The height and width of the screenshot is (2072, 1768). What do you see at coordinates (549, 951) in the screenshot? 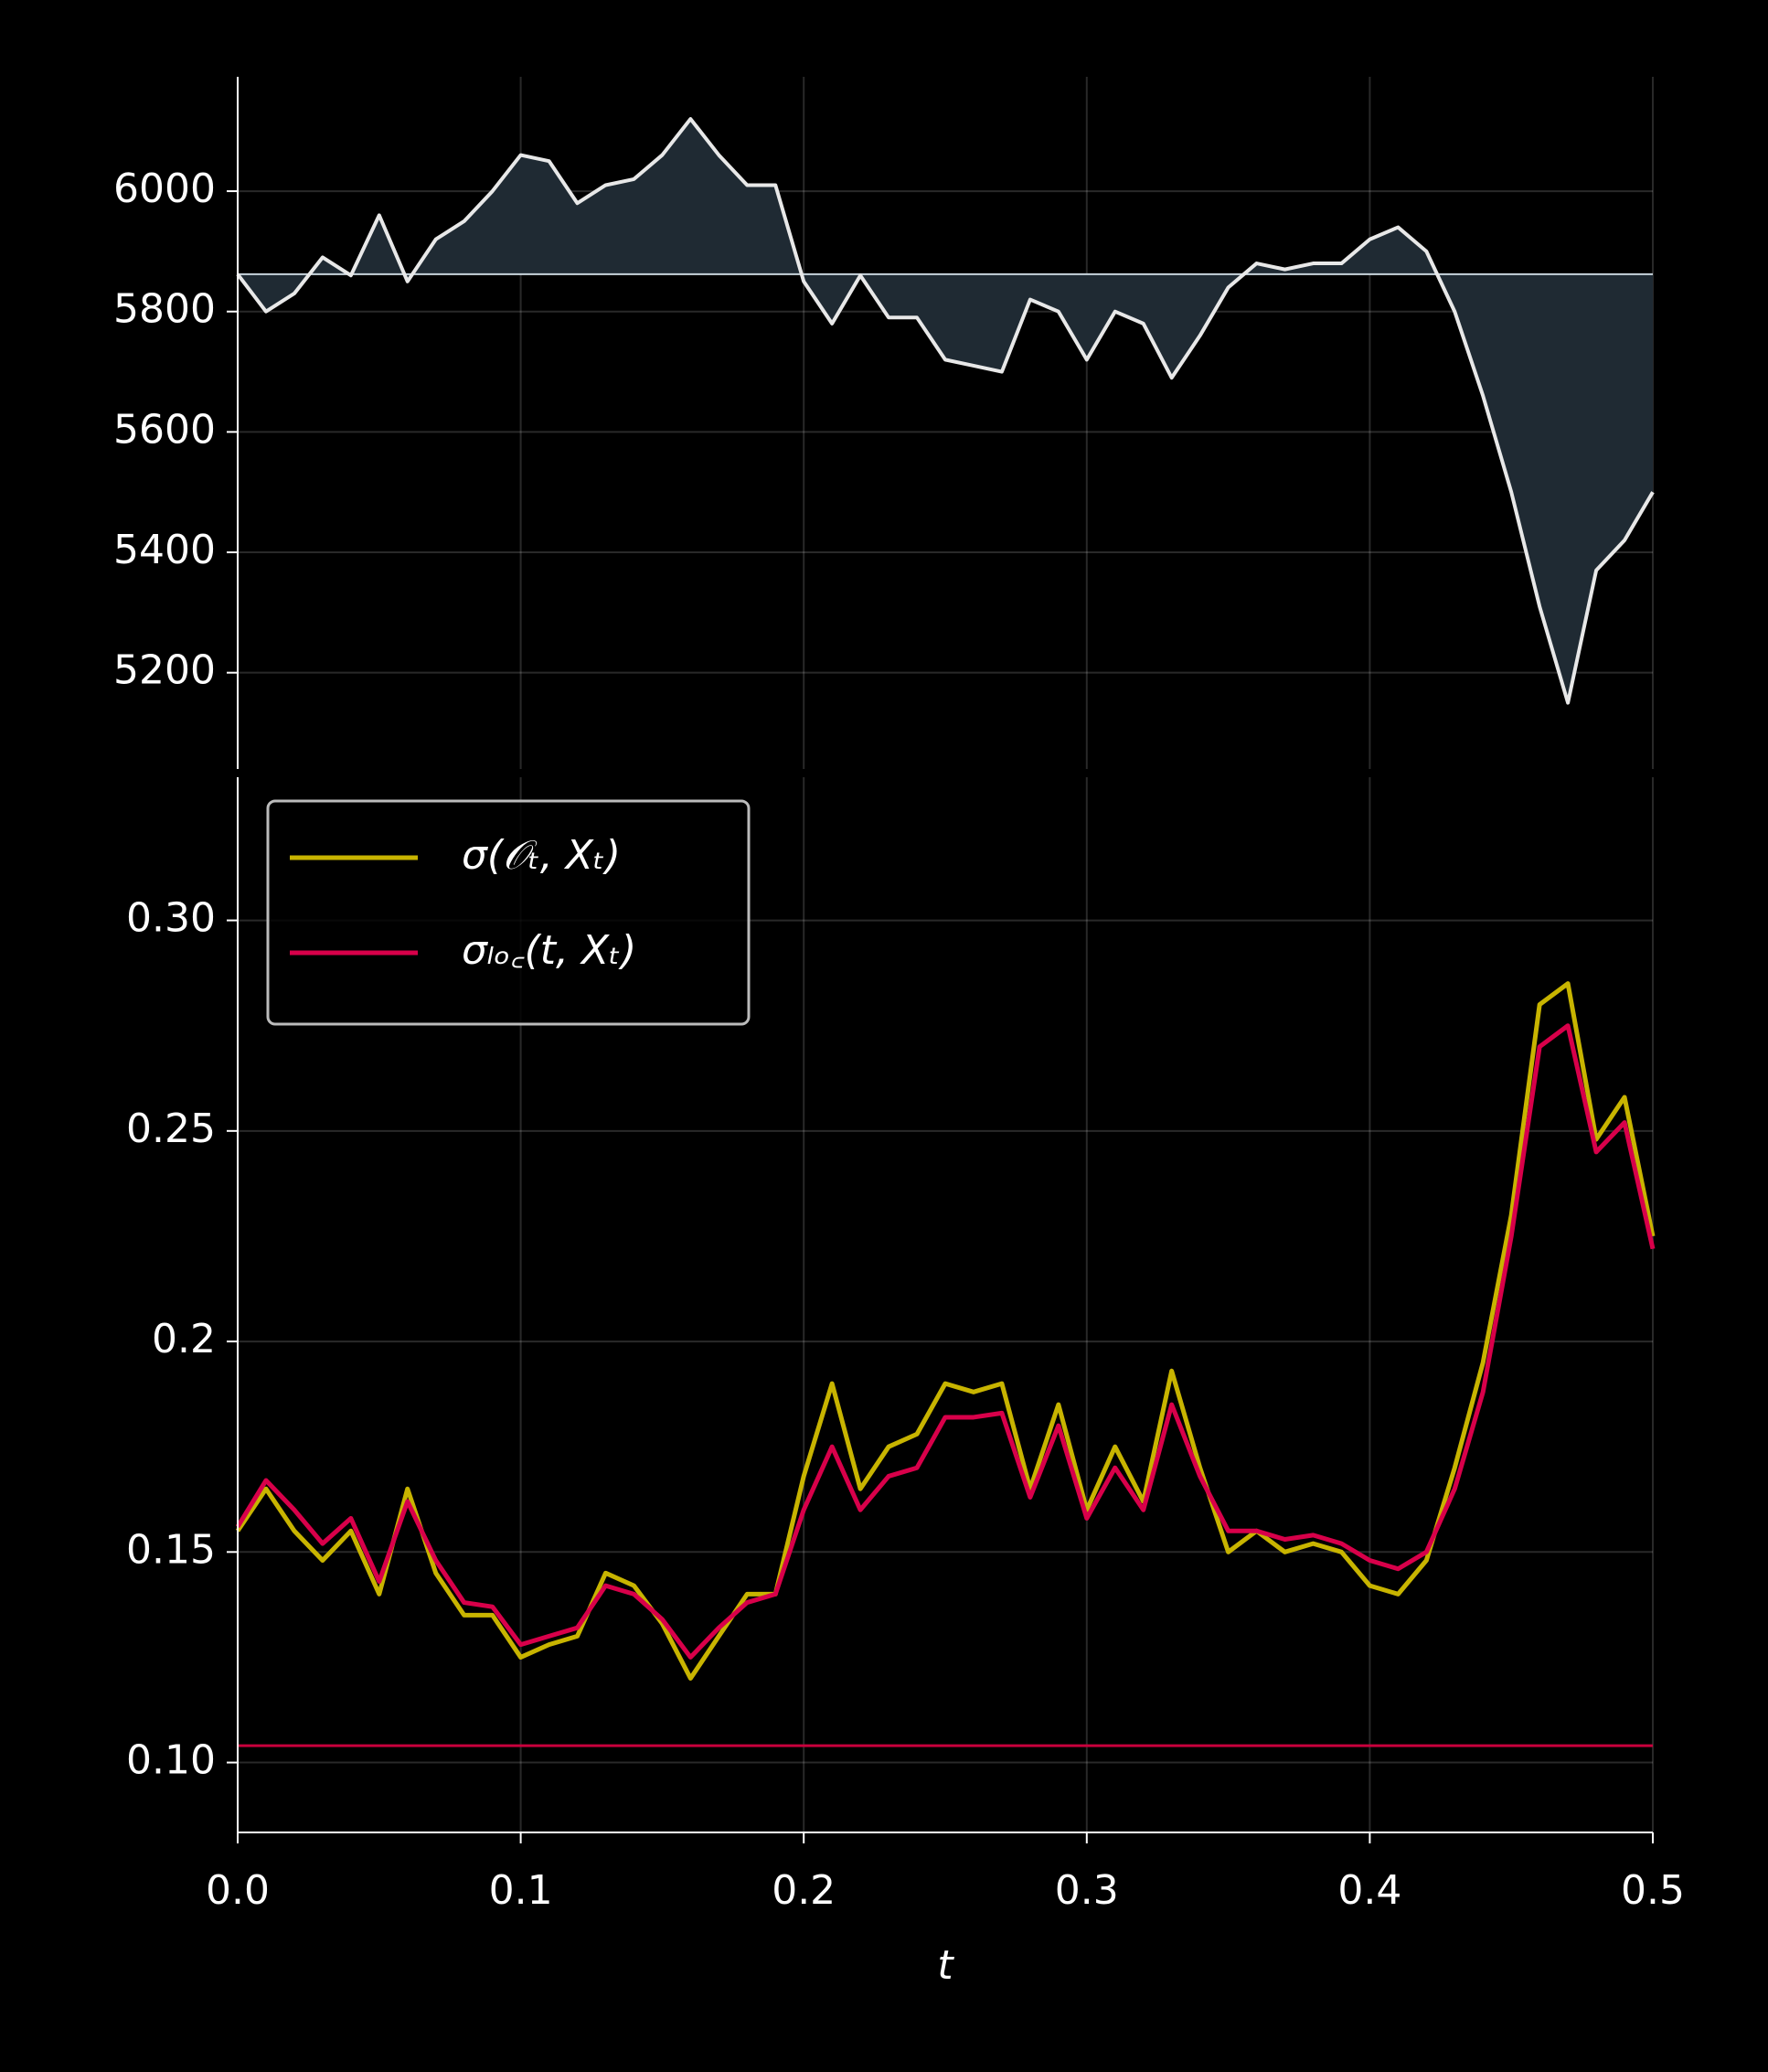
I see `legend-label: σₗₒ꜀(t, Xₜ)` at bounding box center [549, 951].